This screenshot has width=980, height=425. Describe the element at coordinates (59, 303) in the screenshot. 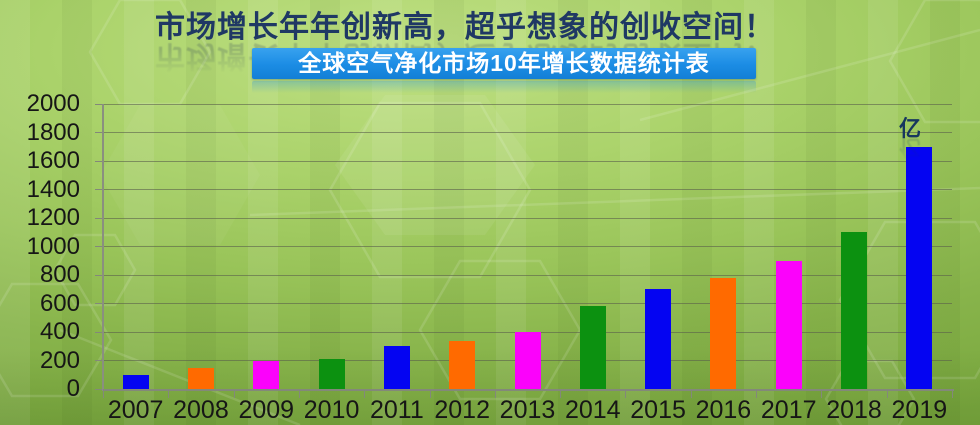

I see `y-axis-label: 600` at that location.